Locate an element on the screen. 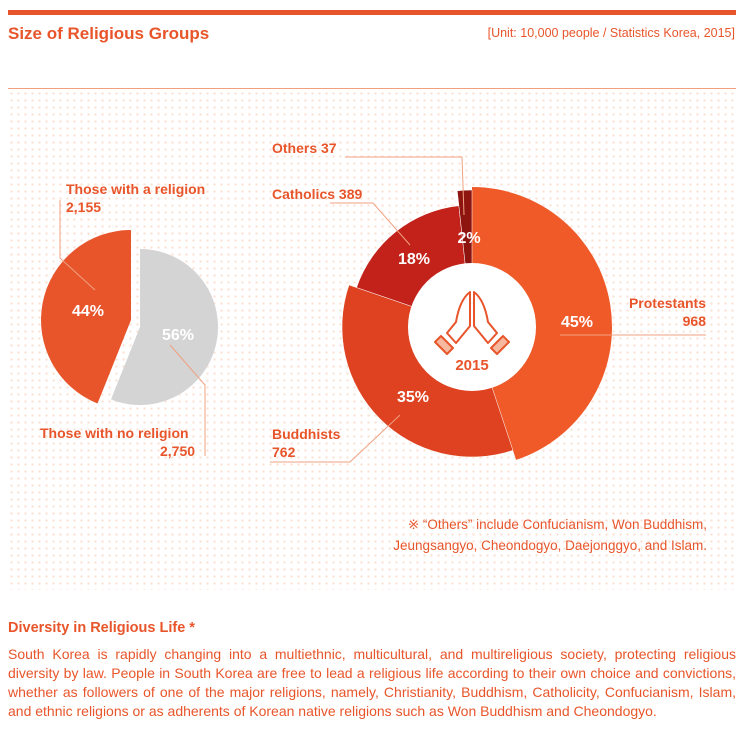 This screenshot has width=743, height=748. donut-center-year: 2015 is located at coordinates (471, 365).